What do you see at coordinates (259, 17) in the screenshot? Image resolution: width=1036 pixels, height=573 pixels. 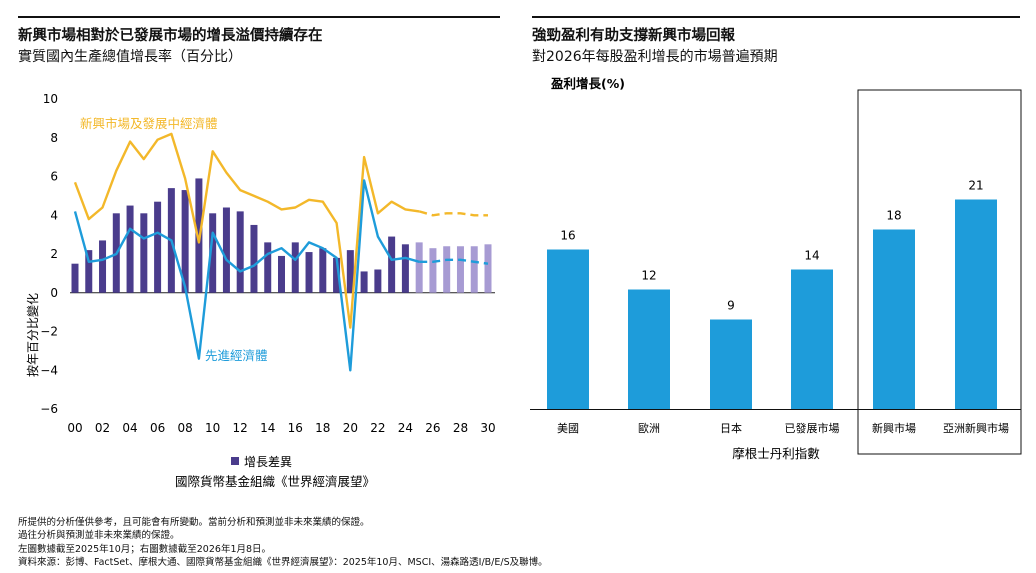 I see `left-top-rule` at bounding box center [259, 17].